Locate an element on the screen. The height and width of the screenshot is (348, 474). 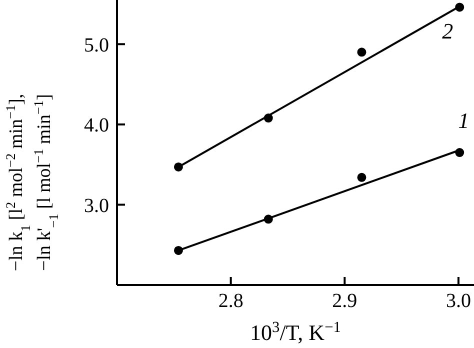
x-tick-label: 2.9 is located at coordinates (345, 301).